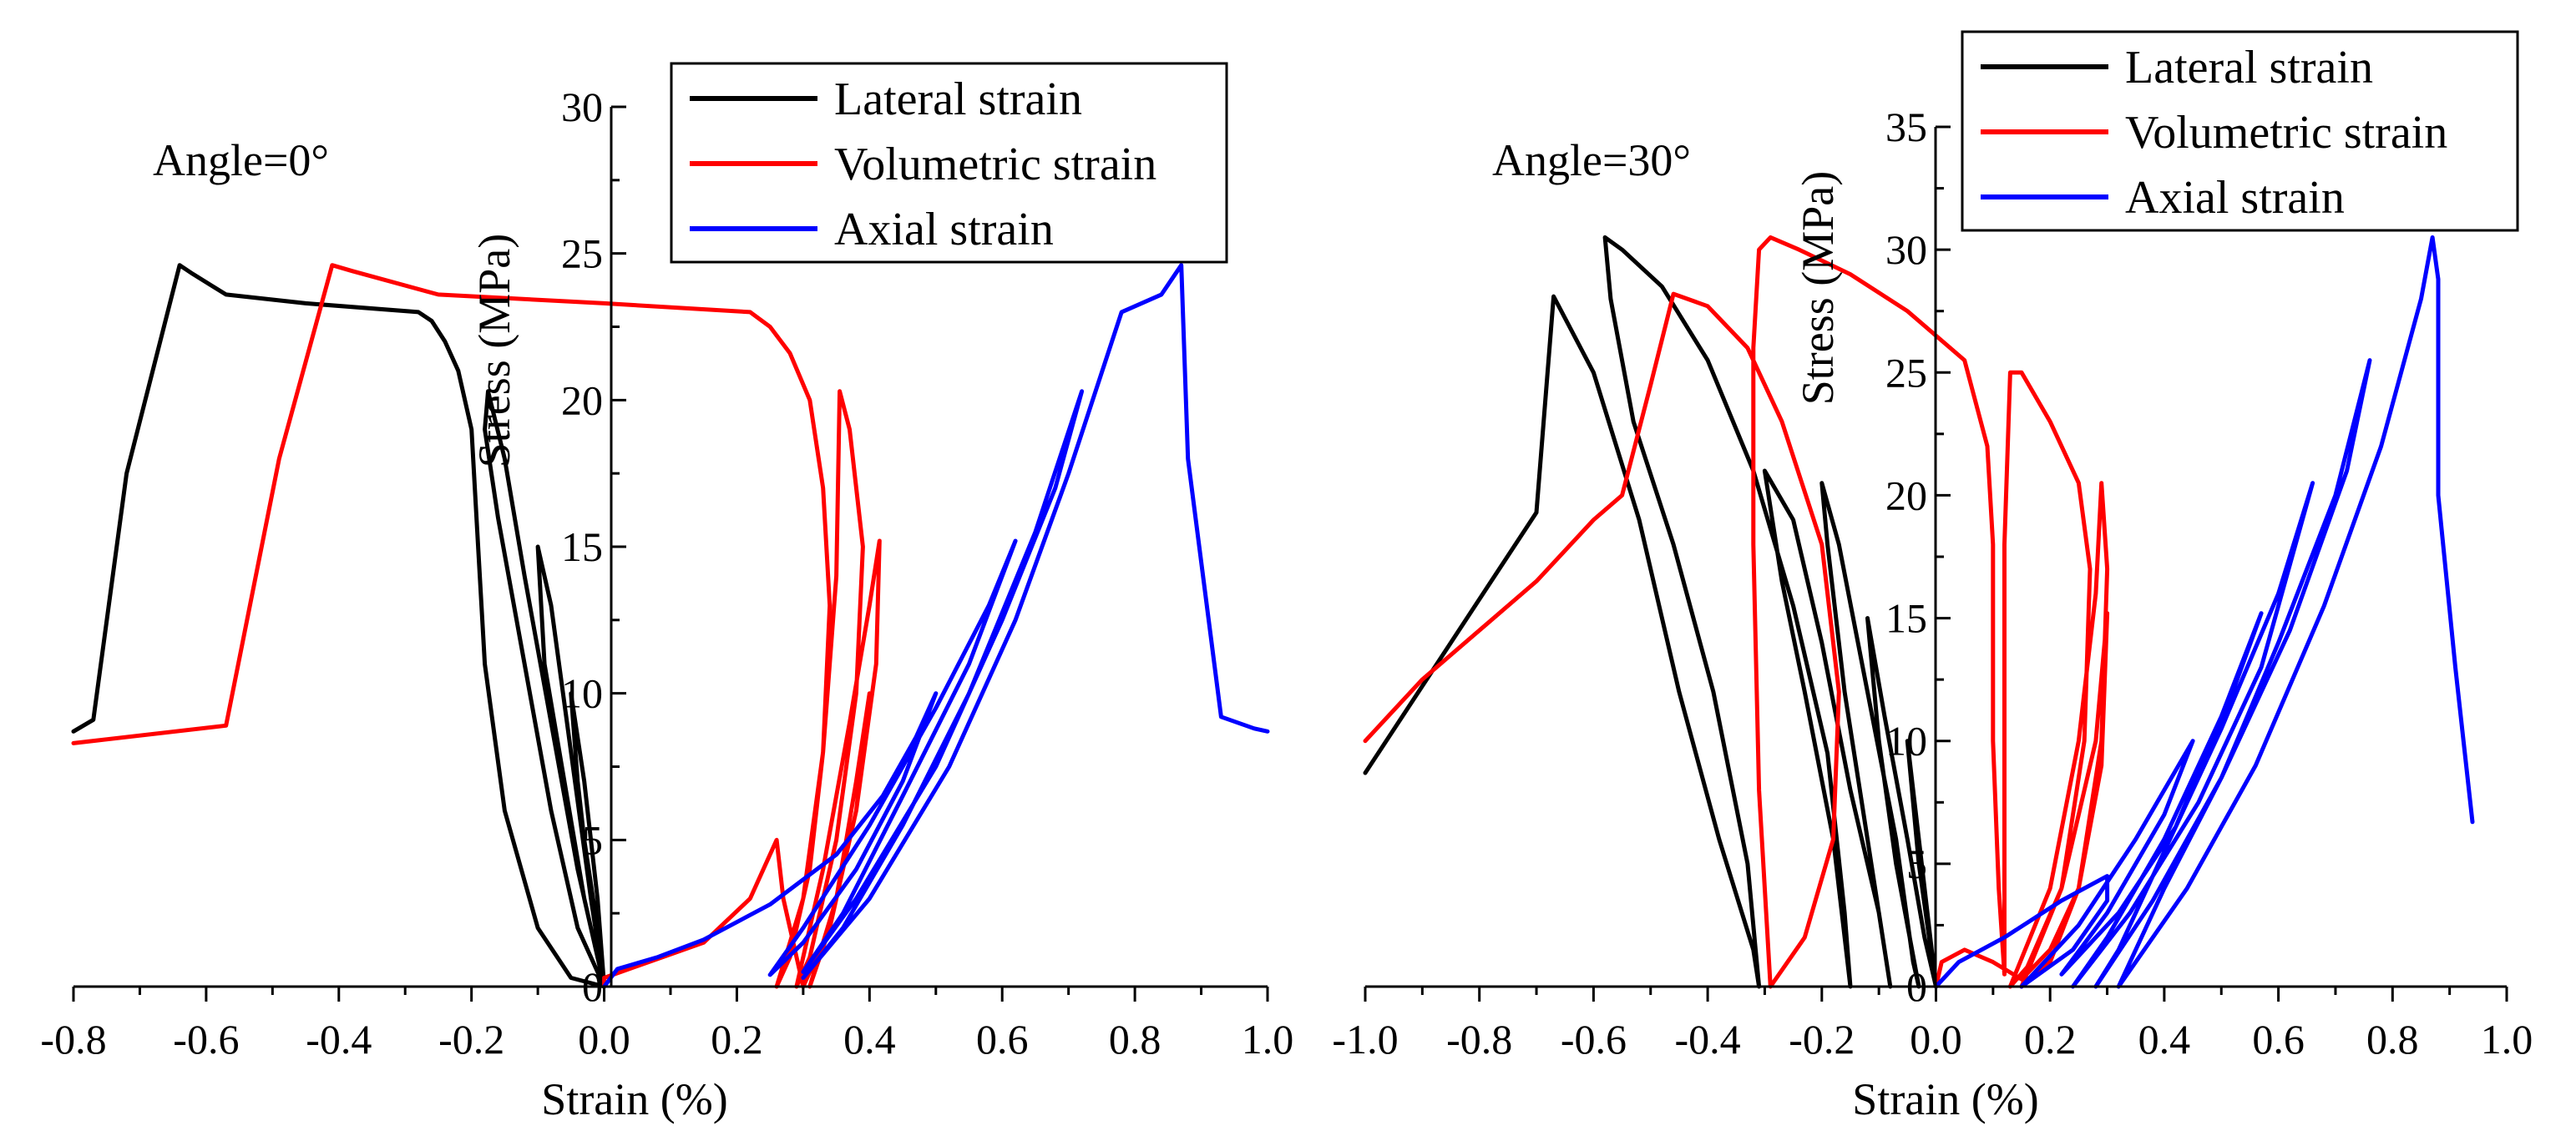 This screenshot has height=1141, width=2576. I want to click on series-line-axial-strain, so click(2204, 612).